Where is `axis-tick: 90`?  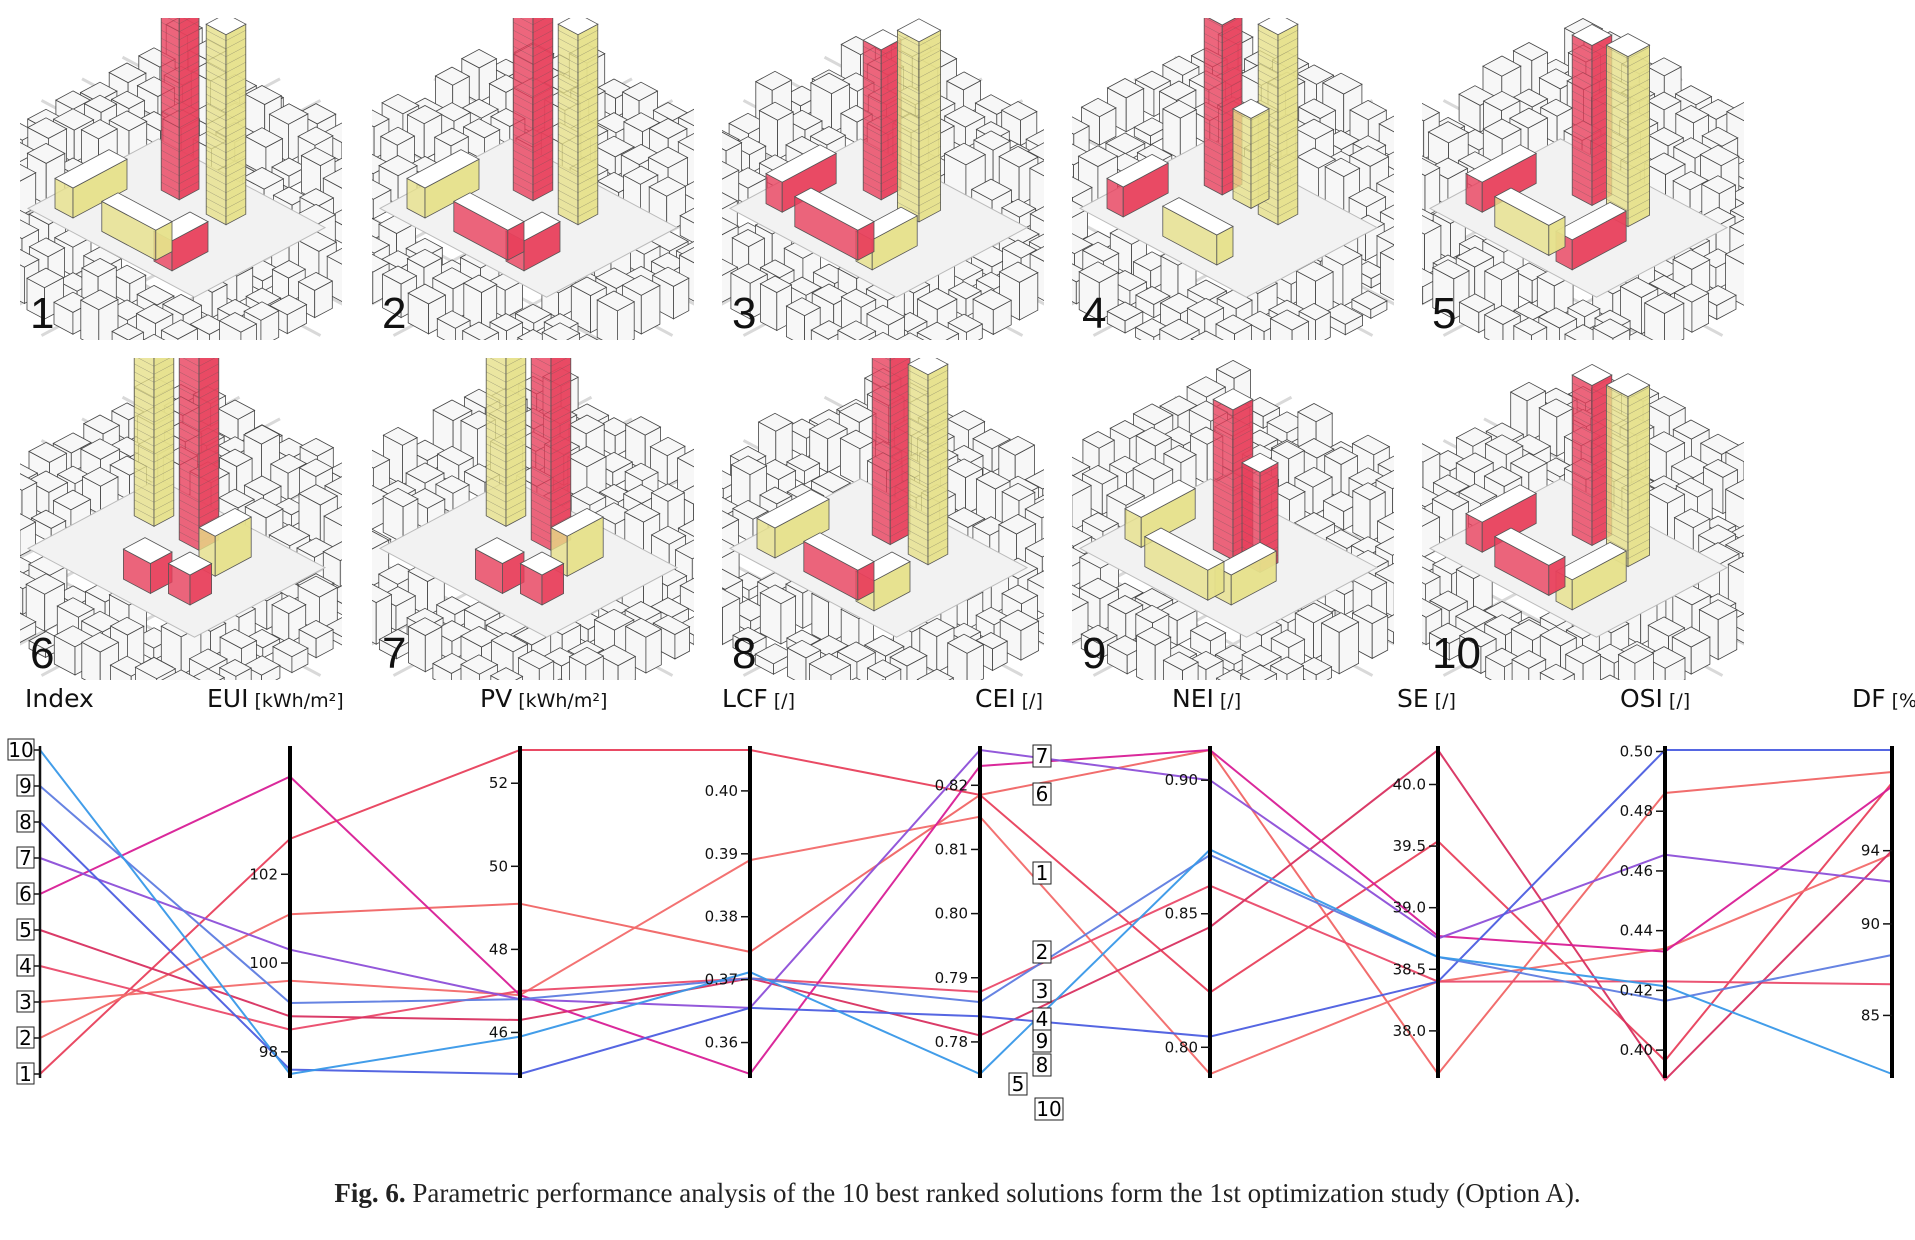 axis-tick: 90 is located at coordinates (1876, 924).